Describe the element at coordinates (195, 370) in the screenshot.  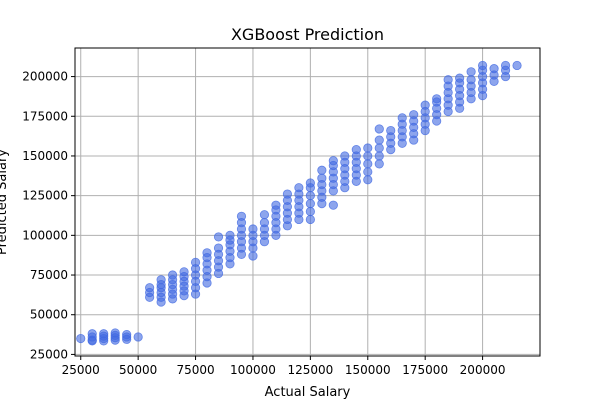
I see `x-tick-label: 75000` at that location.